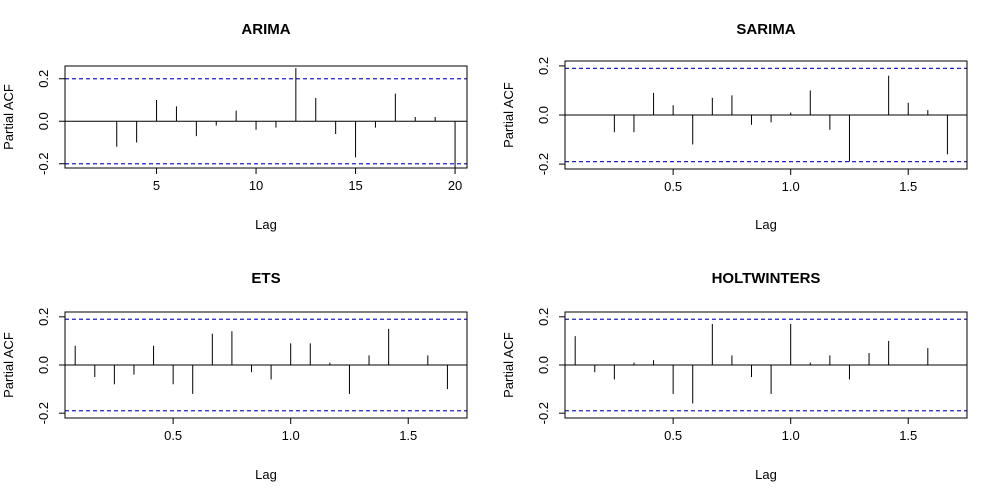  I want to click on x-tick-label: 10, so click(256, 185).